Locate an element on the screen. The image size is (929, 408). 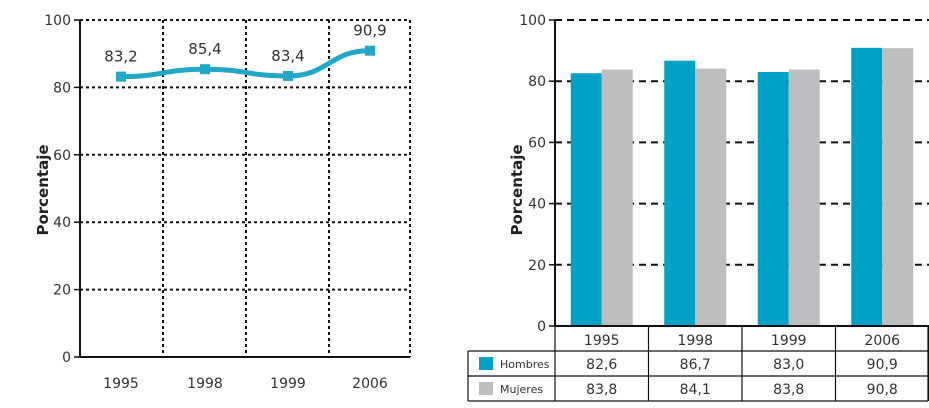
series-line is located at coordinates (245, 64).